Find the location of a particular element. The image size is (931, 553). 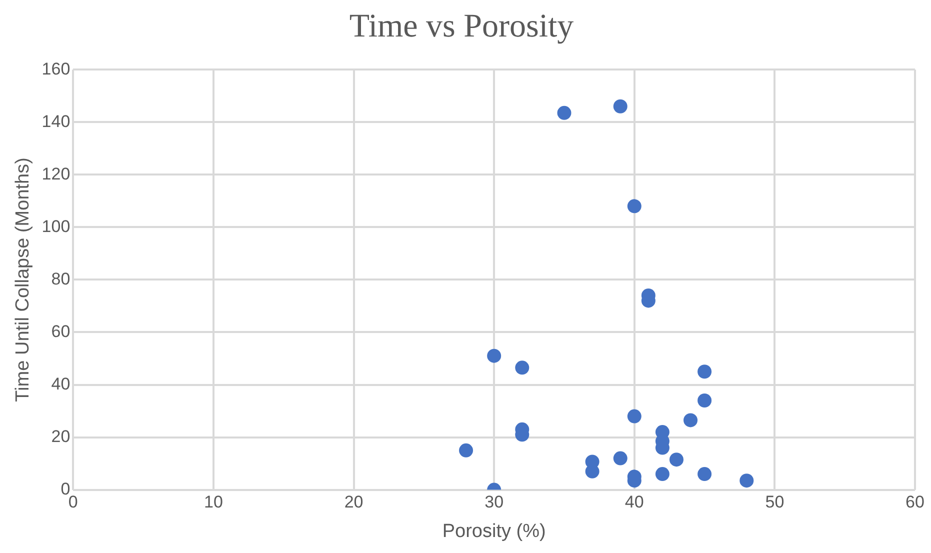

y-tick-label: 20 is located at coordinates (60, 436).